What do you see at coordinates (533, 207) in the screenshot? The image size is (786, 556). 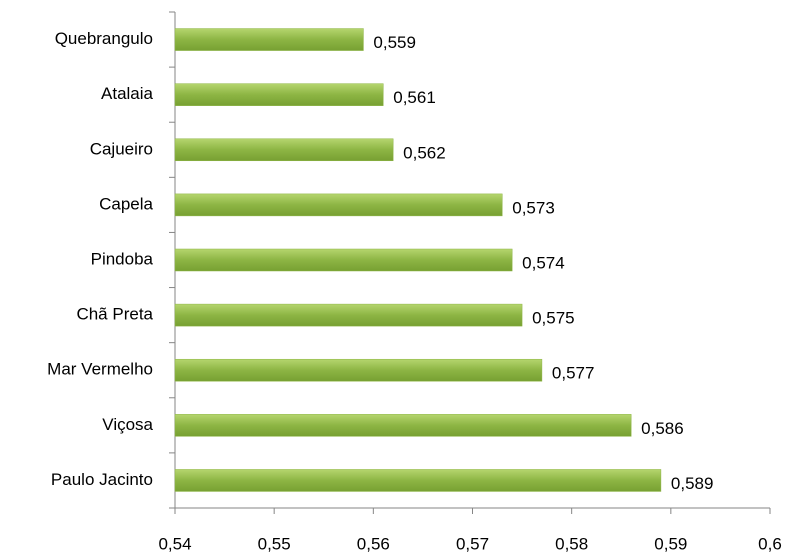 I see `value-label: 0,573` at bounding box center [533, 207].